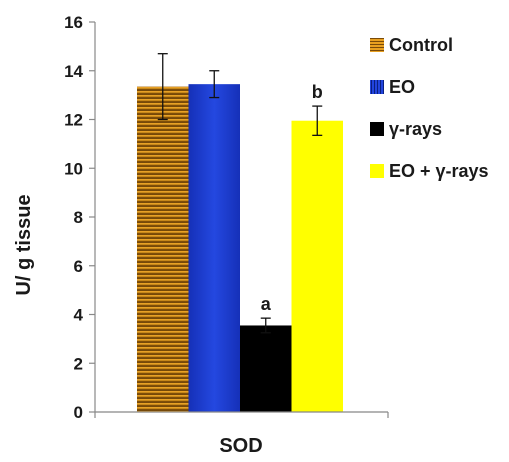 The height and width of the screenshot is (462, 509). What do you see at coordinates (266, 368) in the screenshot?
I see `bar-rays` at bounding box center [266, 368].